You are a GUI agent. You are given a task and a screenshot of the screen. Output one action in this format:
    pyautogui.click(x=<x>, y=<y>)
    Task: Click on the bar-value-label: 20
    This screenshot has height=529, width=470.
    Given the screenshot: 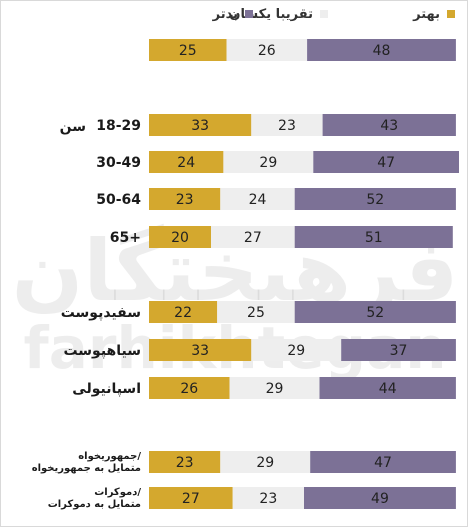 What is the action you would take?
    pyautogui.click(x=180, y=238)
    